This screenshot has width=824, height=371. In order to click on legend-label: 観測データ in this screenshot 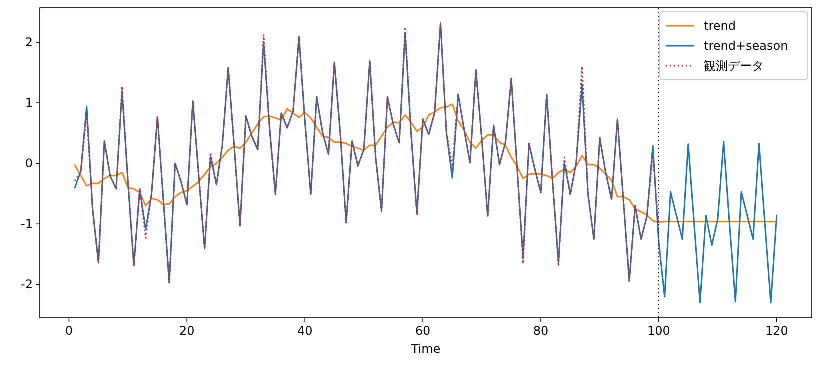, I will do `click(734, 66)`.